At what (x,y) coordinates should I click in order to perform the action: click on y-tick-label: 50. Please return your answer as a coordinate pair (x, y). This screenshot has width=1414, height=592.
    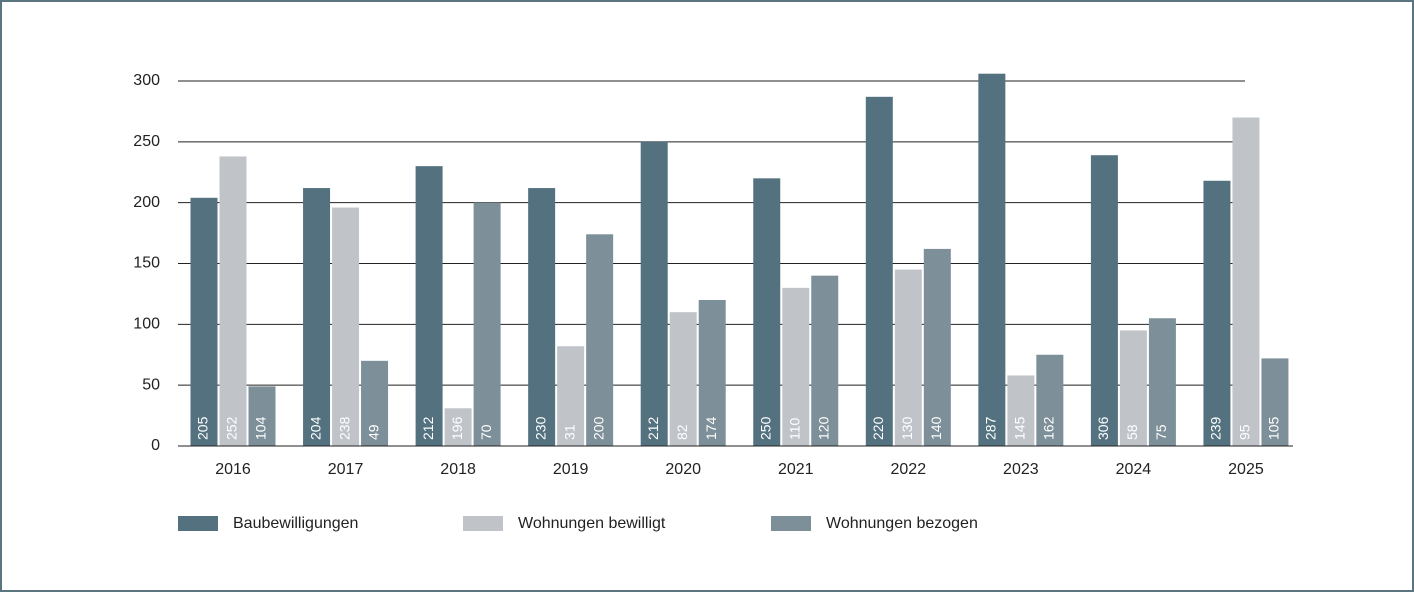
    Looking at the image, I should click on (151, 384).